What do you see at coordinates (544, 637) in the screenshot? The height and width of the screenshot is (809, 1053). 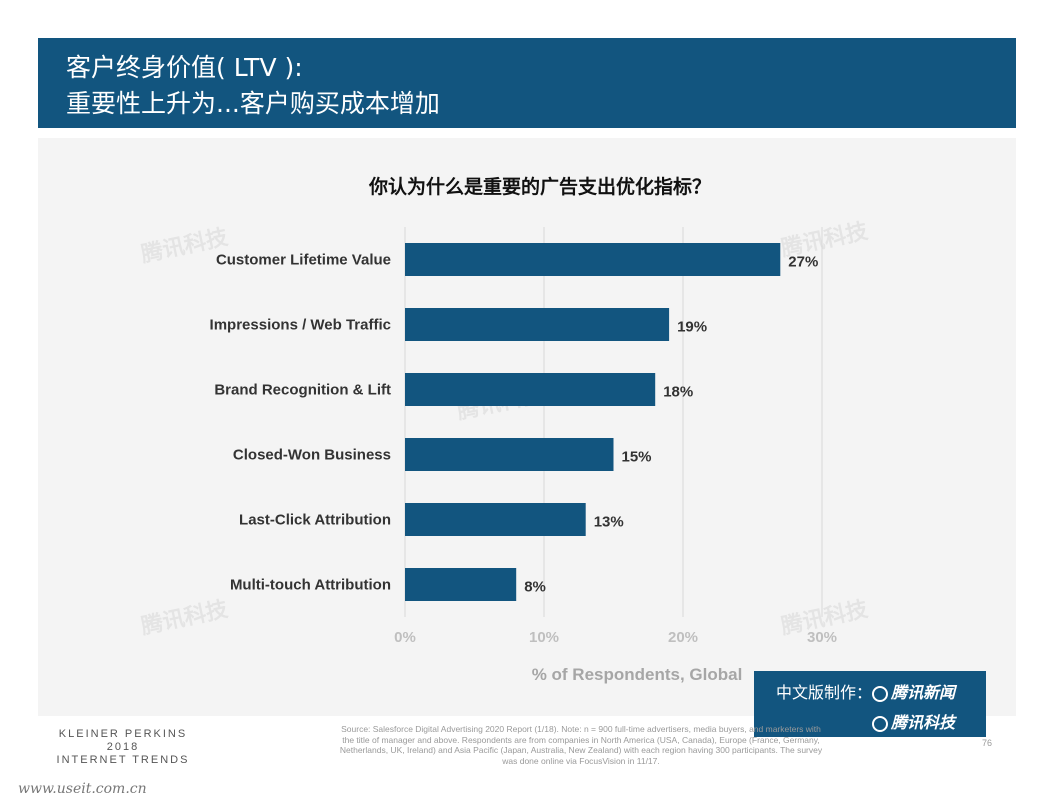 I see `x-tick-label: 10%` at bounding box center [544, 637].